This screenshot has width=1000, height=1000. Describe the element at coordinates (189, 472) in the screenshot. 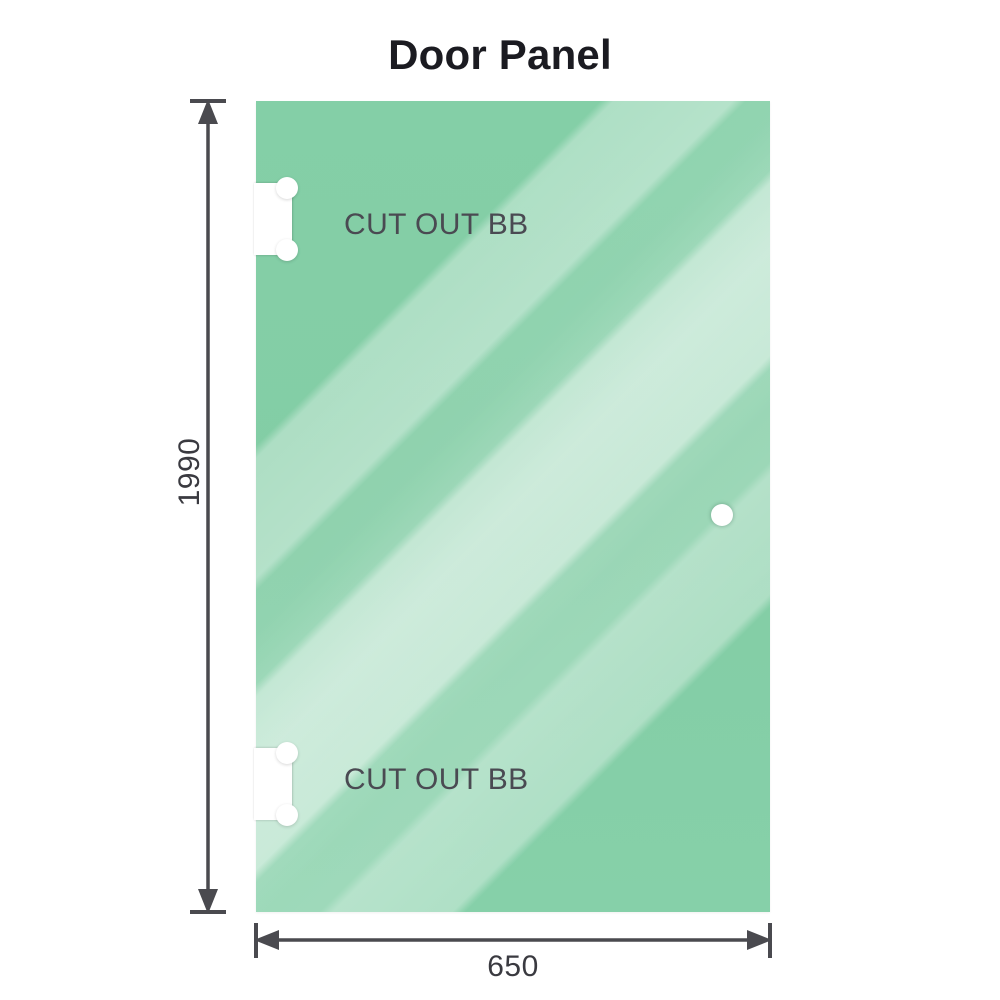

I see `height-dimension-value: 1990` at that location.